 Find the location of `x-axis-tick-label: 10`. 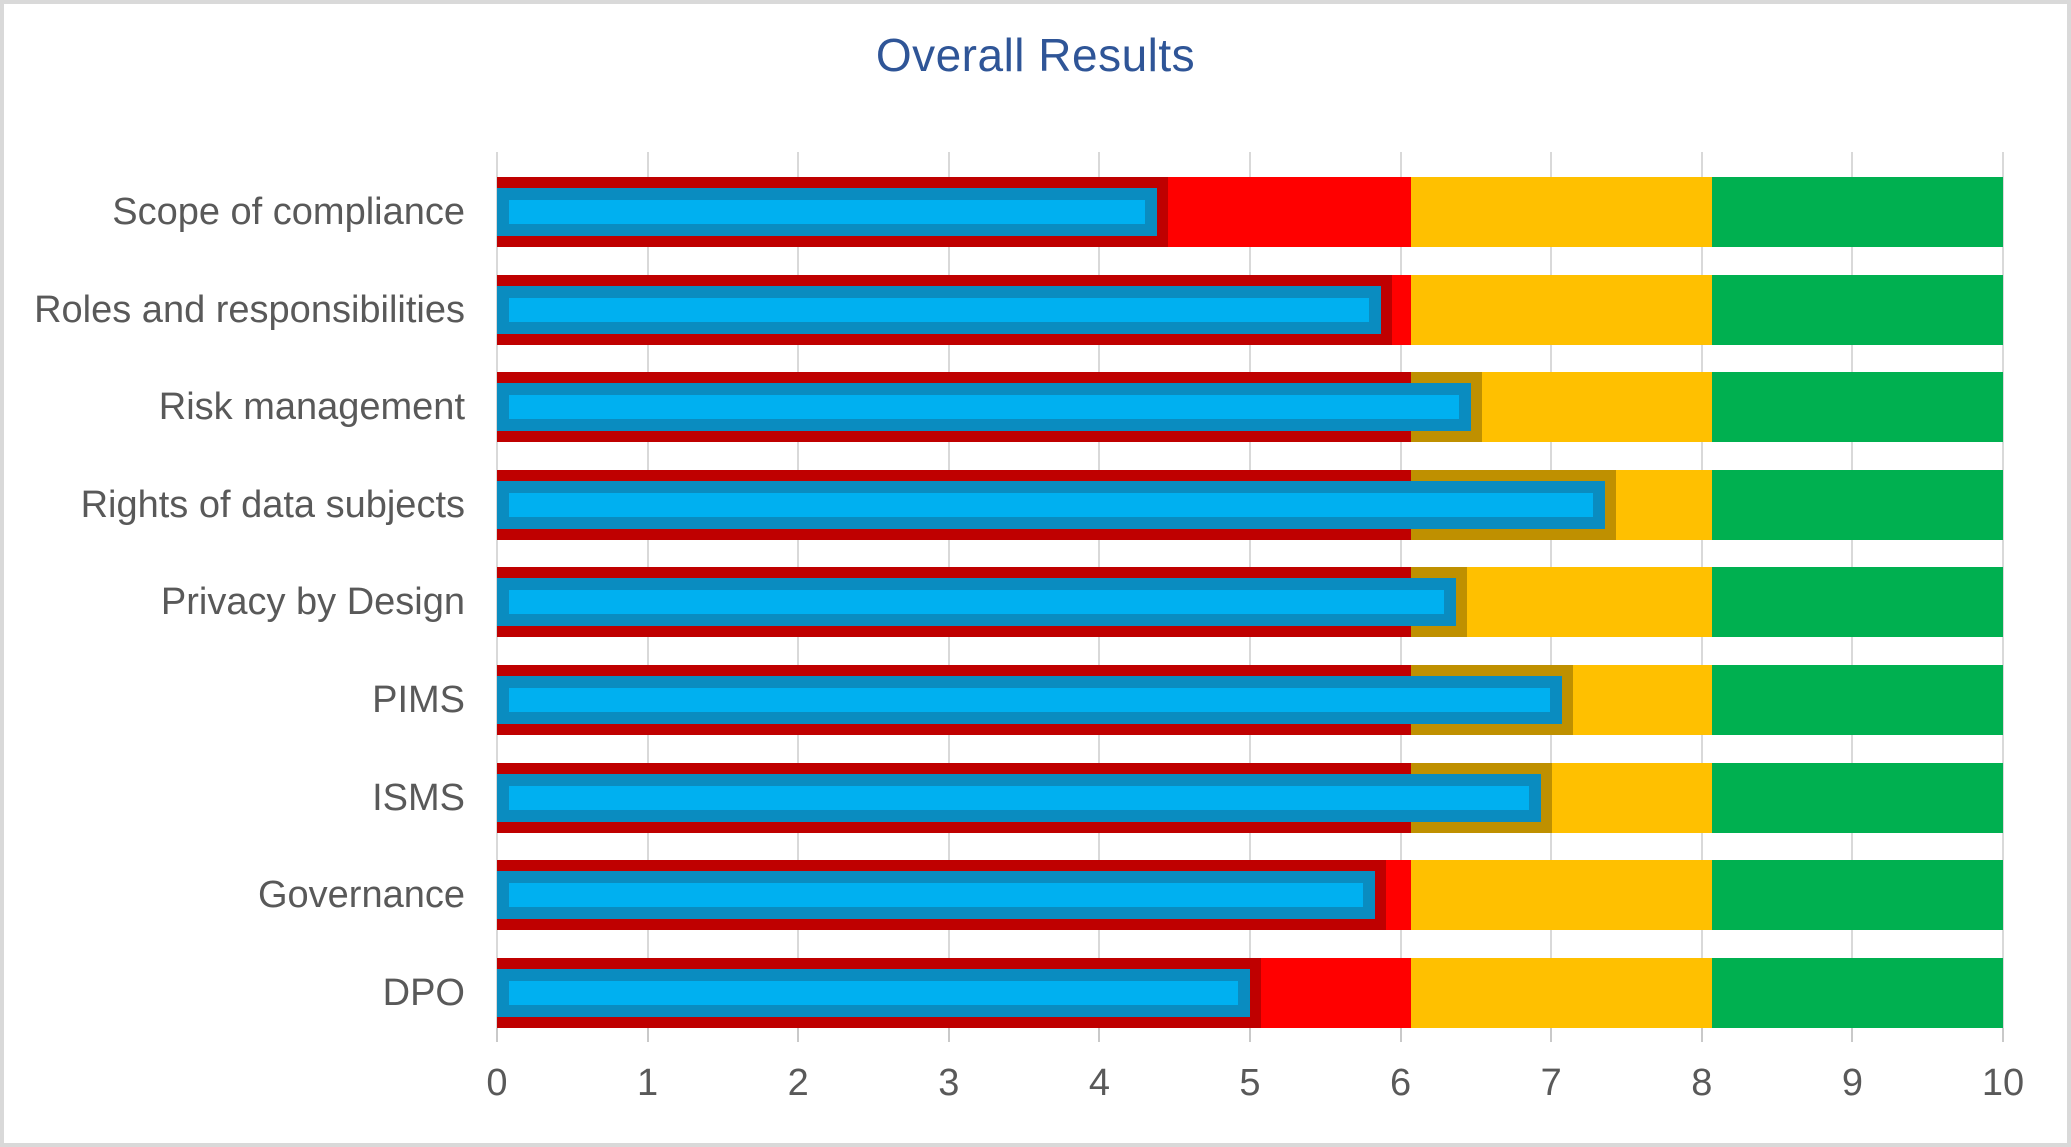

x-axis-tick-label: 10 is located at coordinates (2003, 1083).